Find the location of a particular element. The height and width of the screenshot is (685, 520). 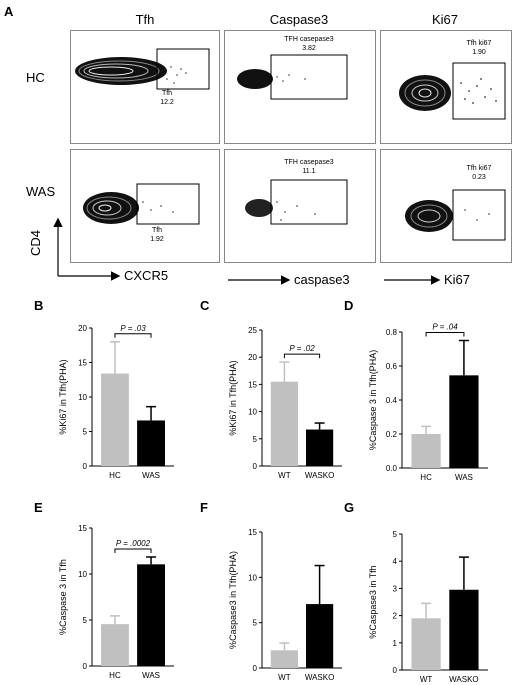

flow-density-hc-ki67 is located at coordinates (452, 91).